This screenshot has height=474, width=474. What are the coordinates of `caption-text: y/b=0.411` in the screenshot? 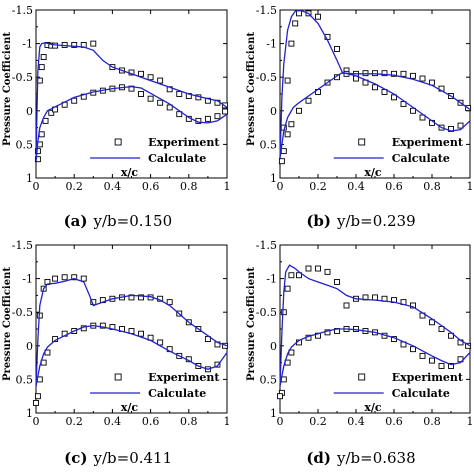 It's located at (133, 458).